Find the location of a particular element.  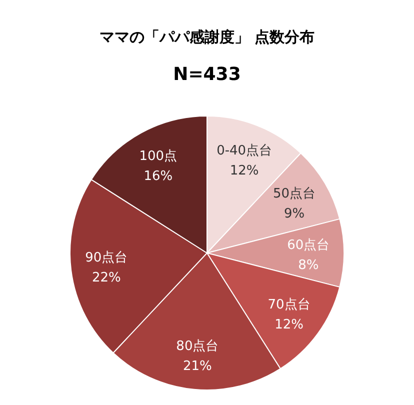

title: ママの「パパ感謝度」 点数分布 is located at coordinates (207, 37).